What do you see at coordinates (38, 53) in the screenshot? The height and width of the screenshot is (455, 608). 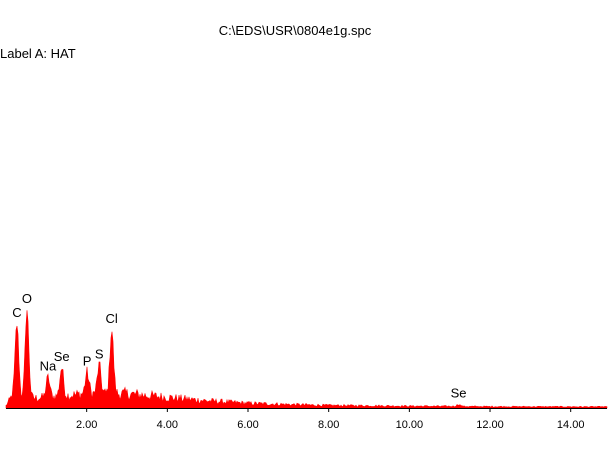 I see `label-a: Label A: HAT` at bounding box center [38, 53].